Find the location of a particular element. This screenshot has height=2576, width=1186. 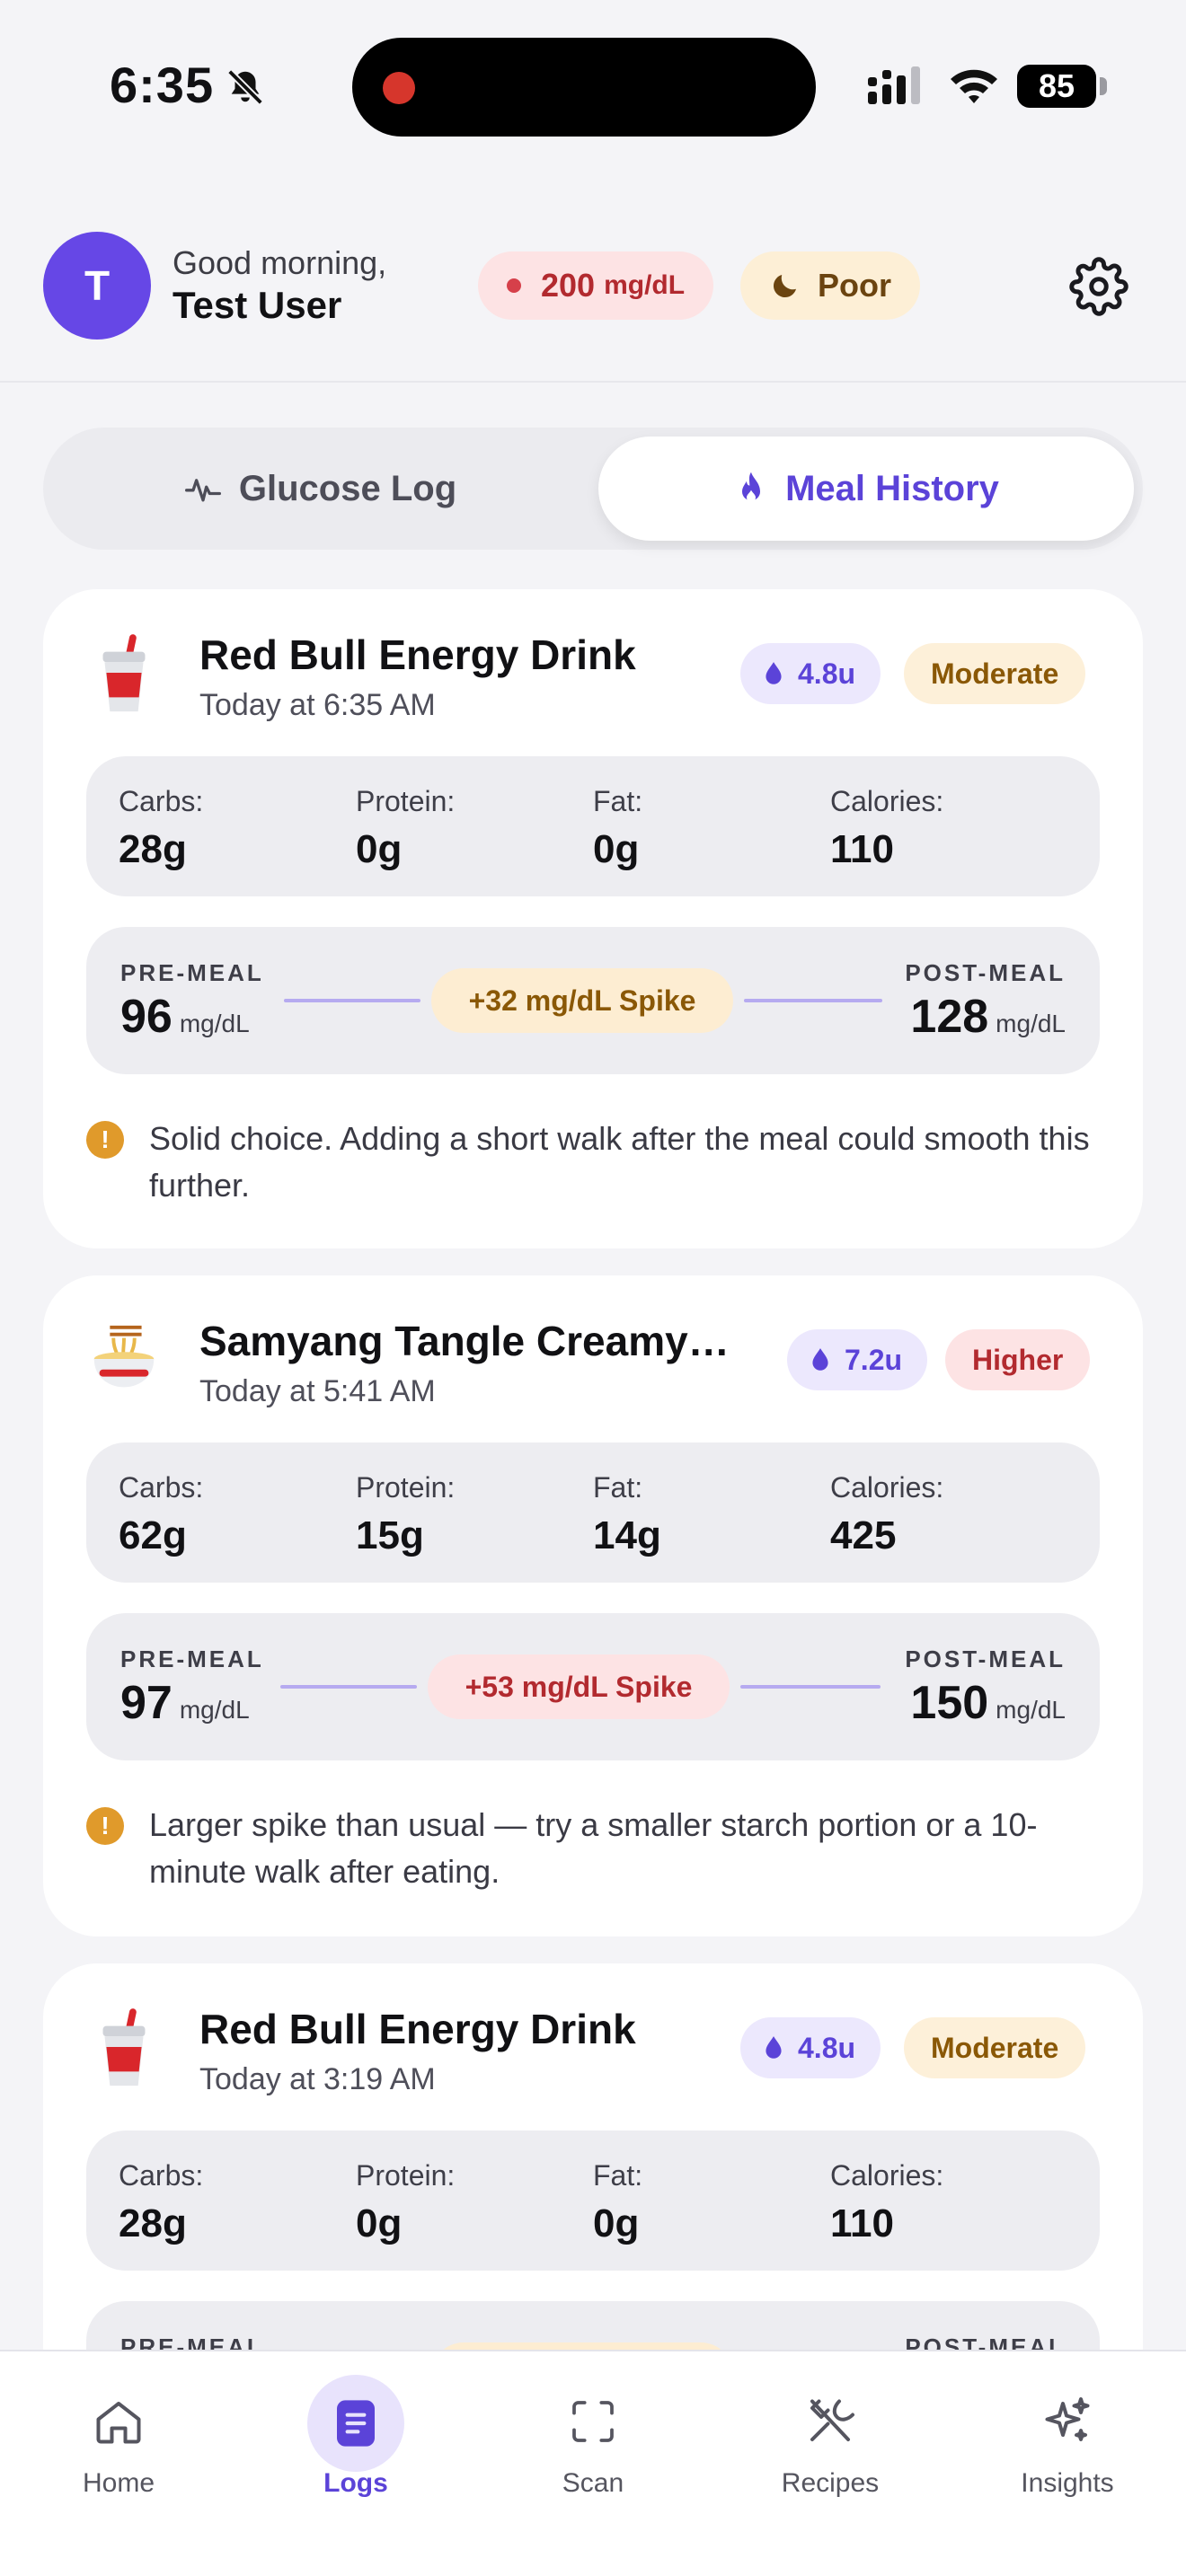

status-time: 6:35 is located at coordinates (162, 85).